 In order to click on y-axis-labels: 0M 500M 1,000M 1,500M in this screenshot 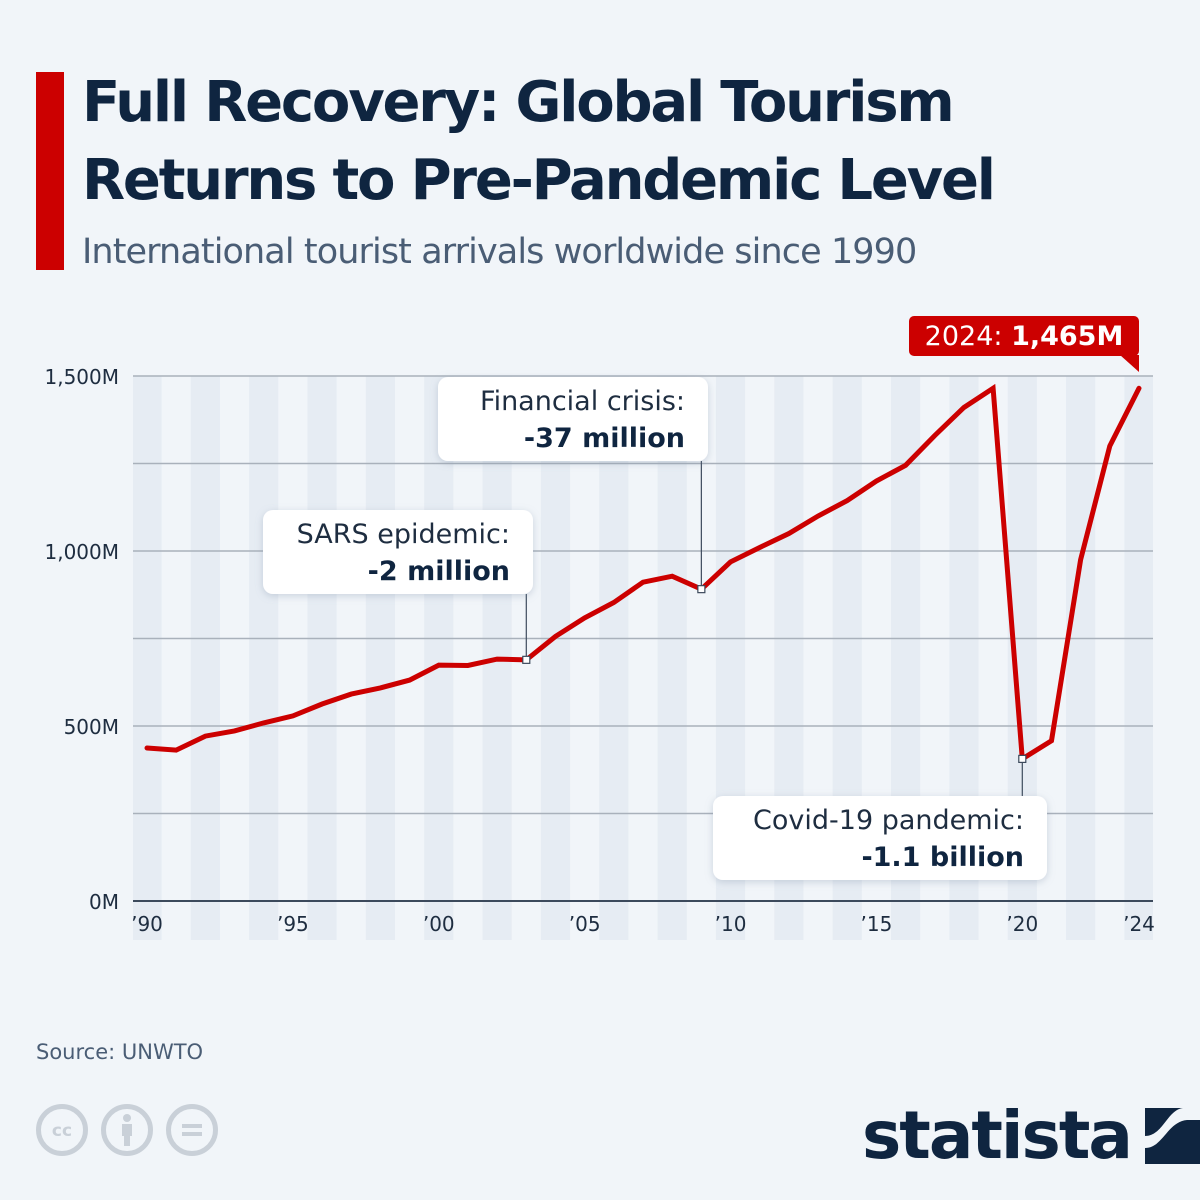, I will do `click(81, 639)`.